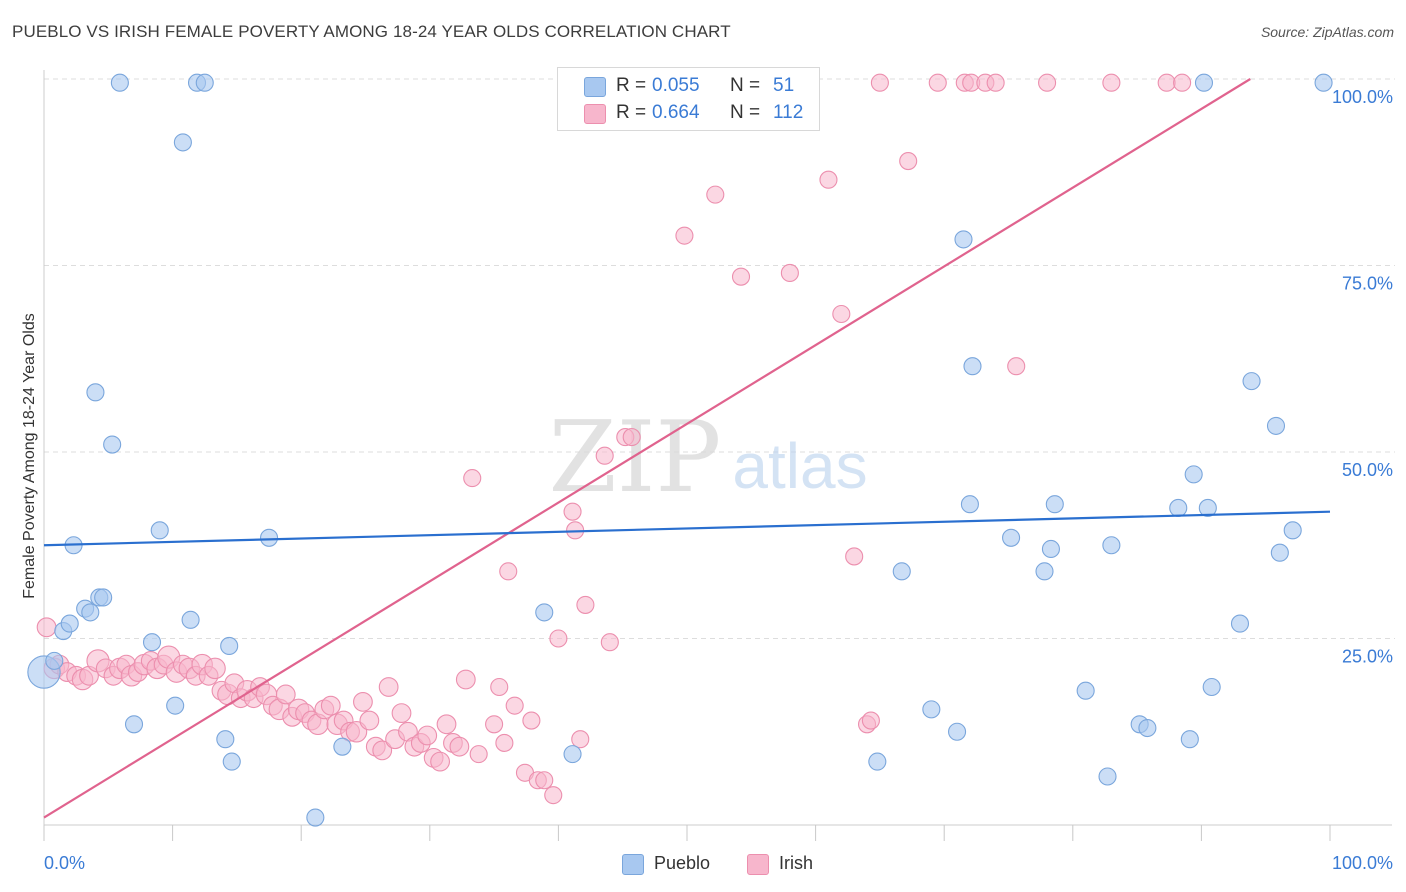  I want to click on irish-r-label: R =, so click(631, 112).